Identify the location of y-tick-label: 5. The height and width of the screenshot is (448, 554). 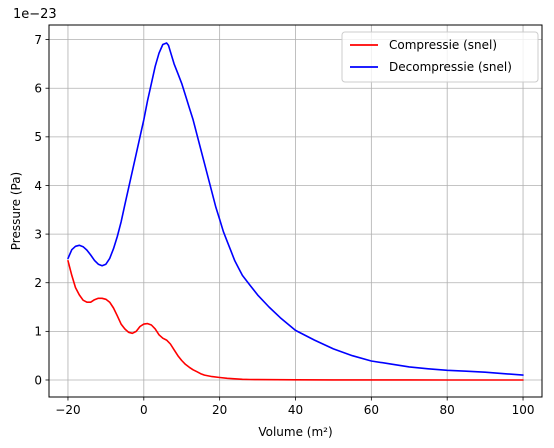
(38, 137).